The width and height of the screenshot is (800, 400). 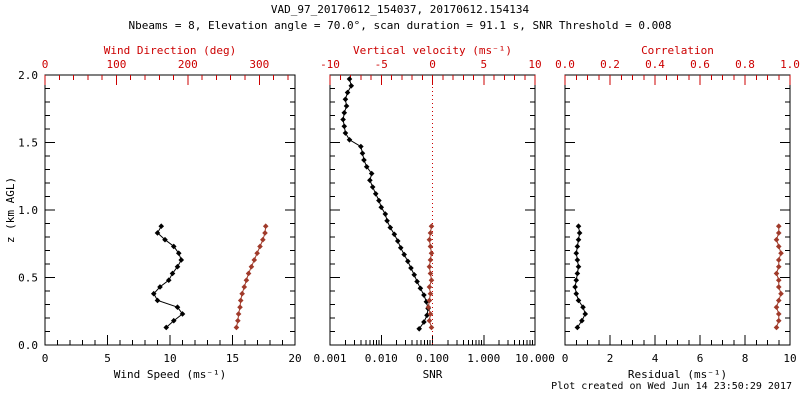 What do you see at coordinates (259, 64) in the screenshot?
I see `svg-text: 300` at bounding box center [259, 64].